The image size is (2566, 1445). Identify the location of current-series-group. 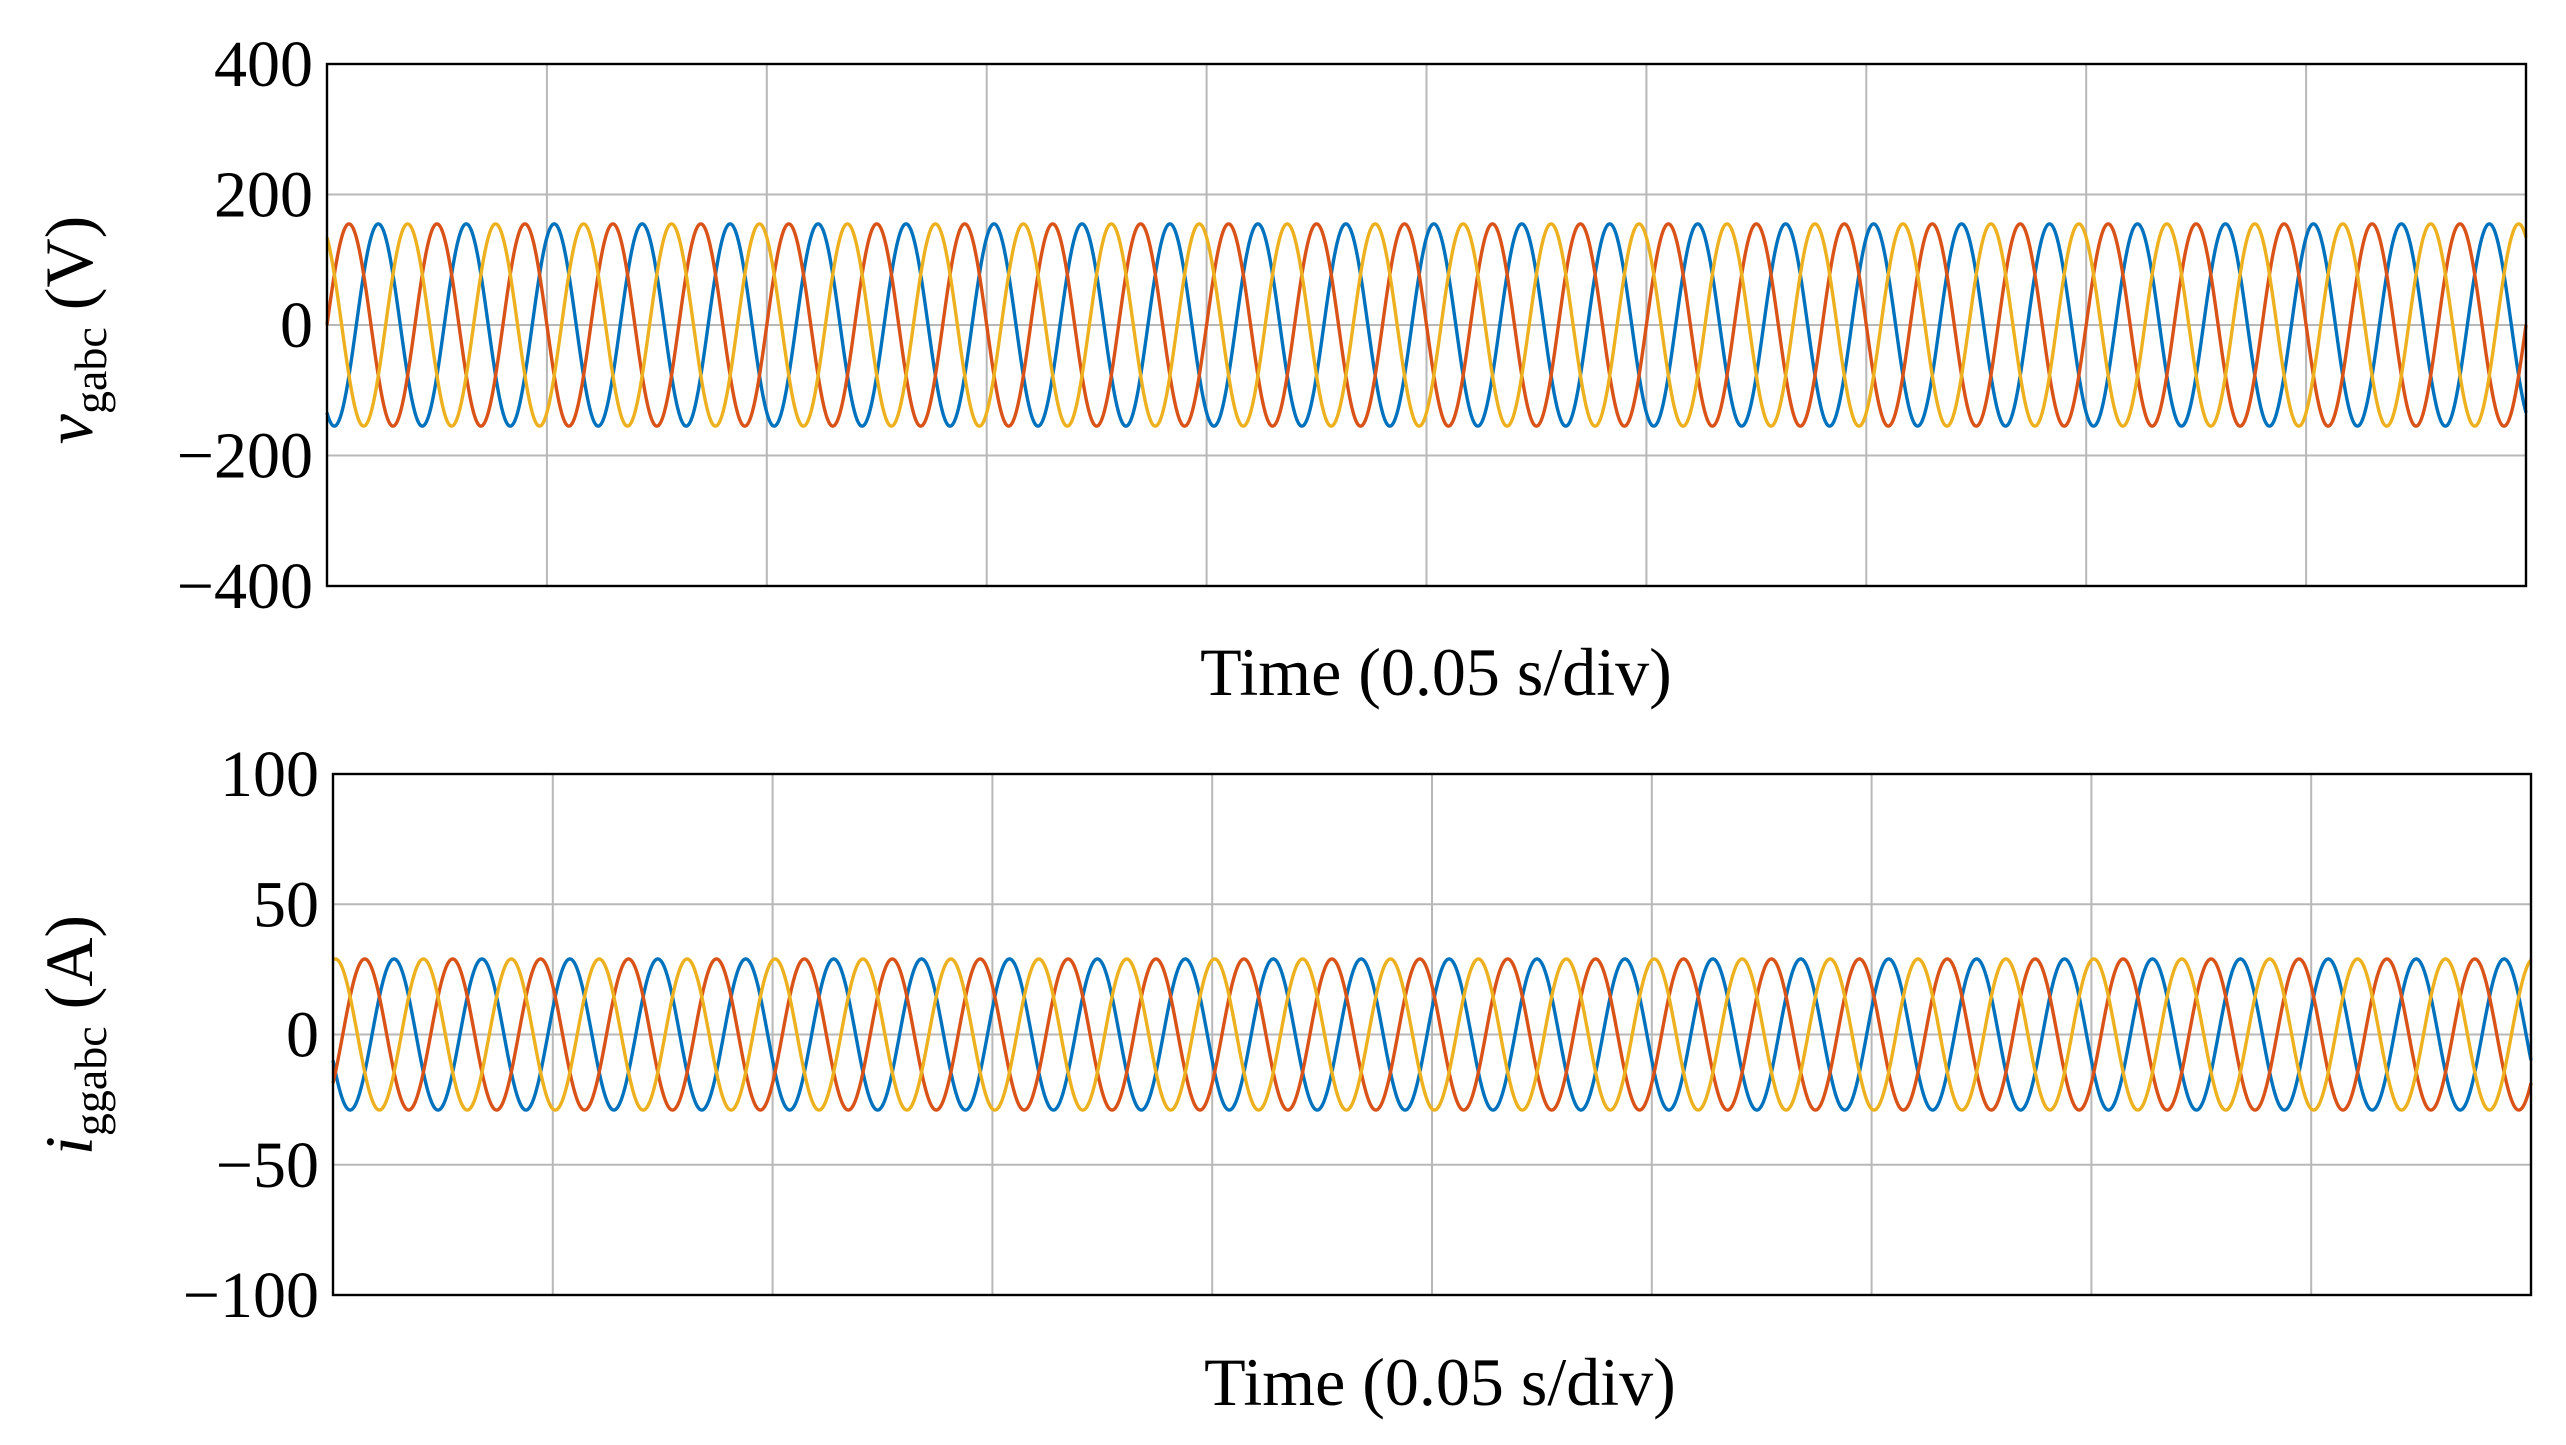
(1432, 1034).